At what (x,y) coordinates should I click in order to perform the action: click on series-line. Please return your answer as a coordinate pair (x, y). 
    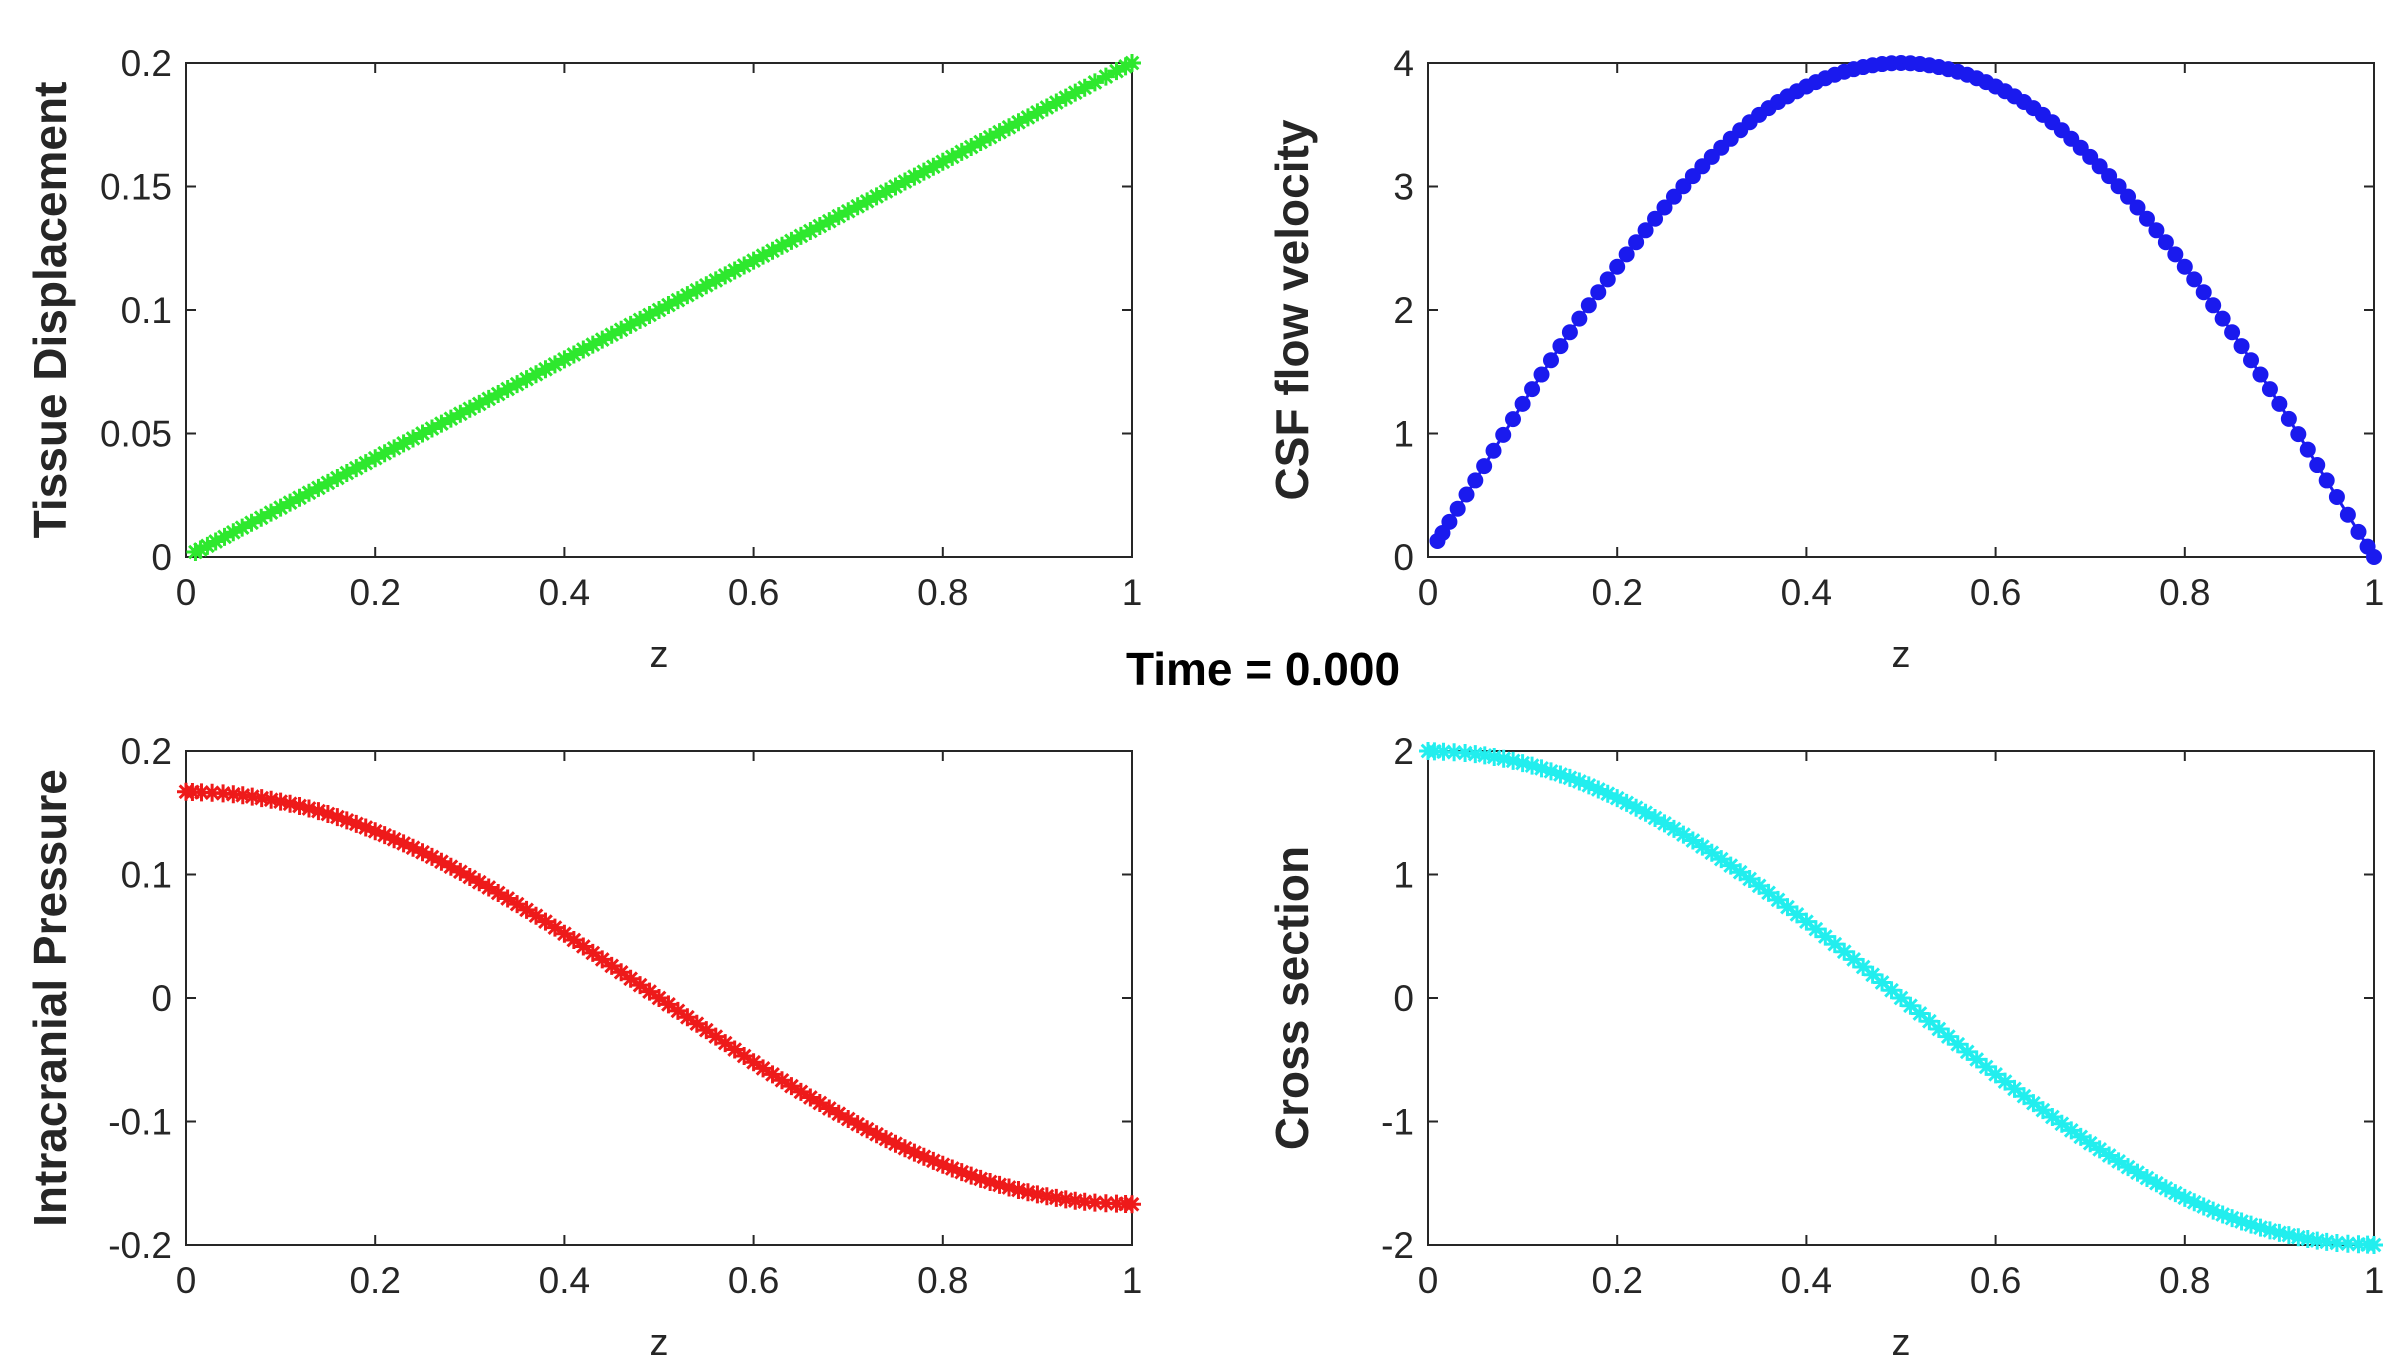
    Looking at the image, I should click on (1906, 309).